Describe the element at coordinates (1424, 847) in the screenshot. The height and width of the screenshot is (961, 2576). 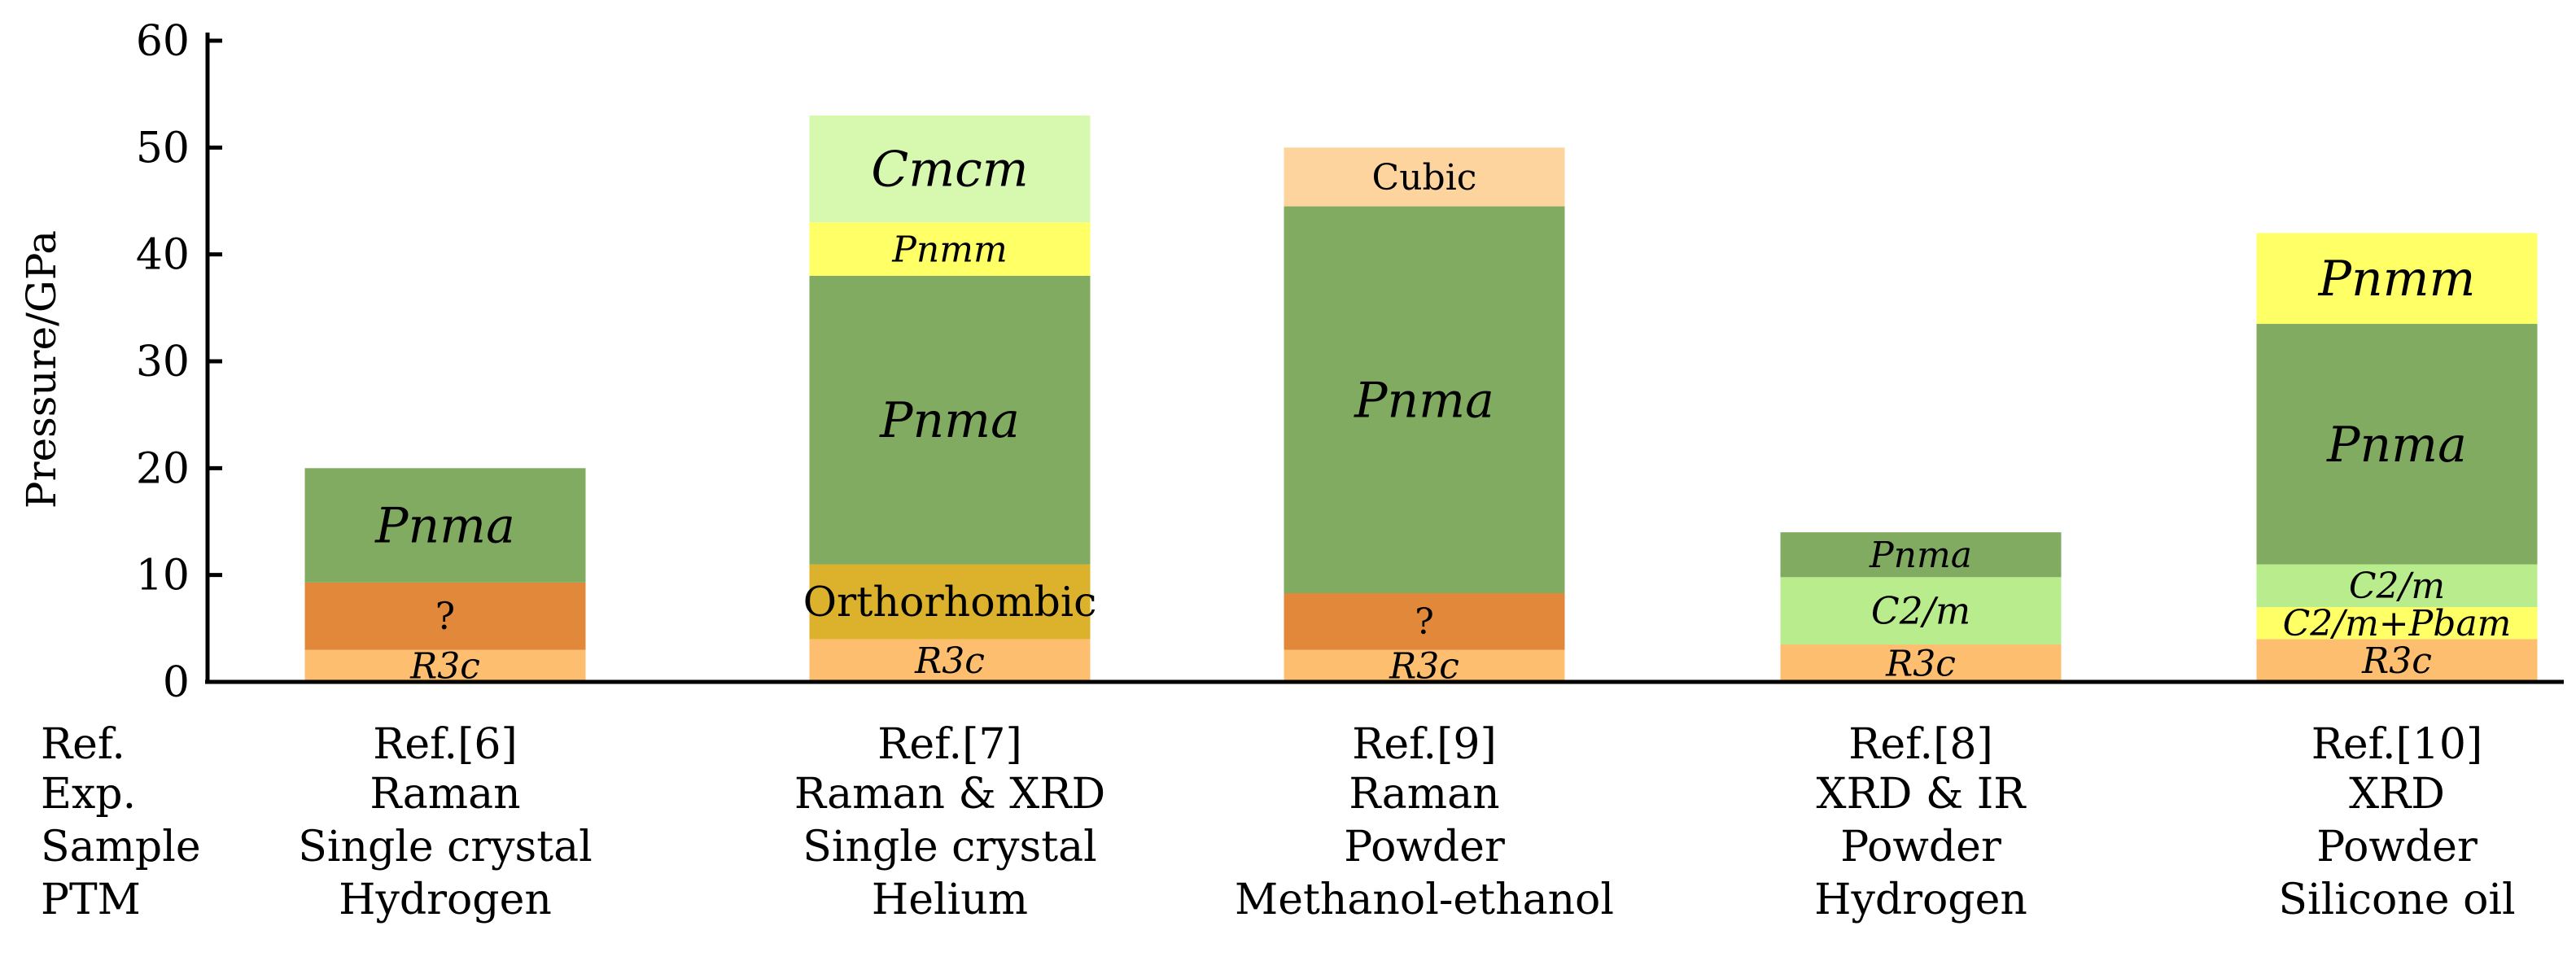
I see `info-cell-2-2: Powder` at that location.